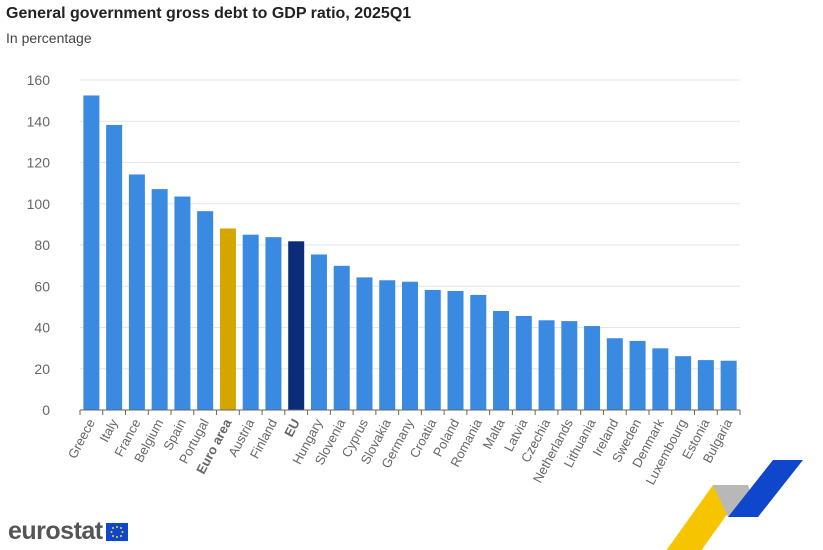 Image resolution: width=823 pixels, height=550 pixels. Describe the element at coordinates (637, 375) in the screenshot. I see `bar-sweden` at that location.